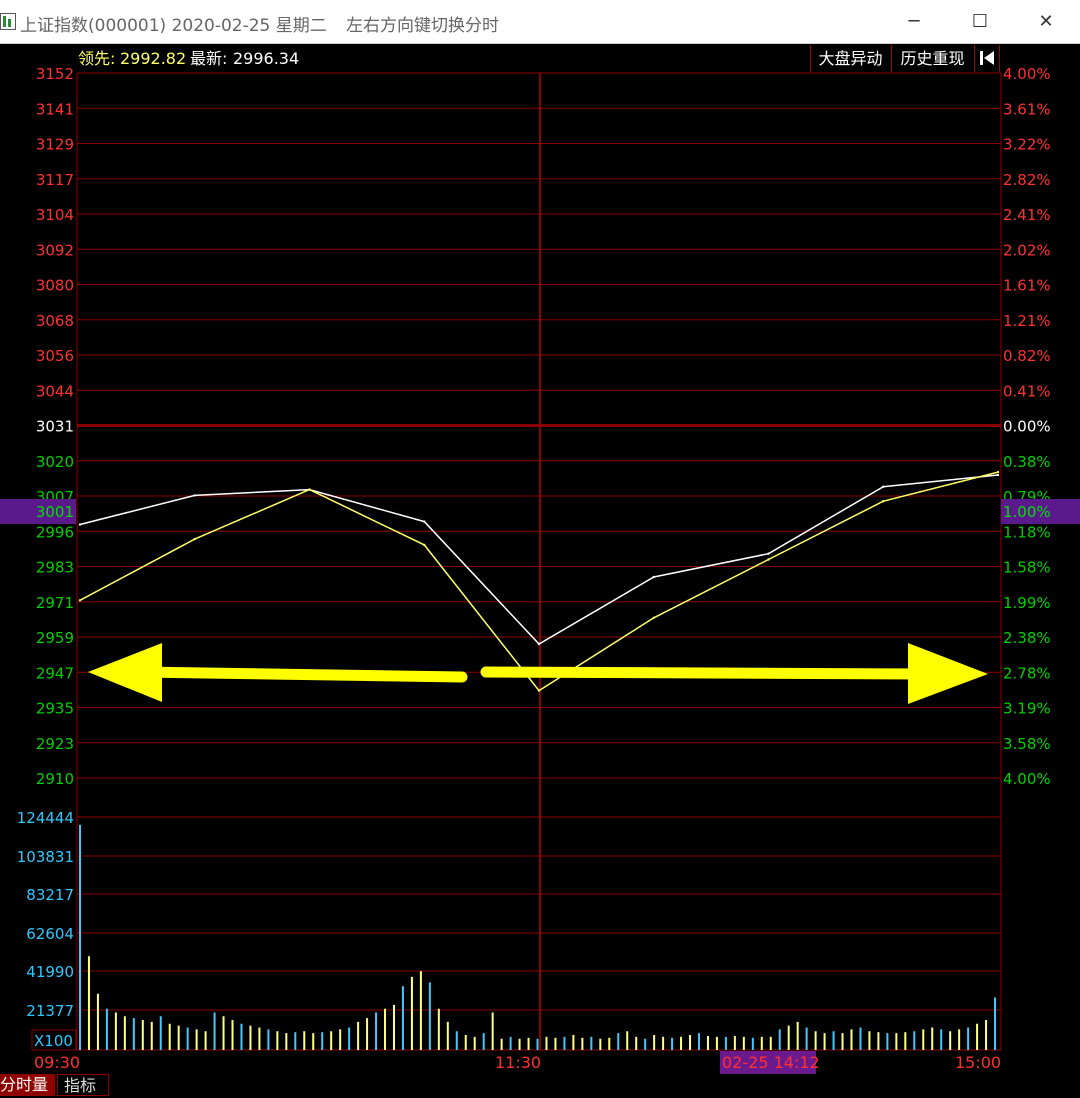  What do you see at coordinates (948, 673) in the screenshot?
I see `arrow-right-head` at bounding box center [948, 673].